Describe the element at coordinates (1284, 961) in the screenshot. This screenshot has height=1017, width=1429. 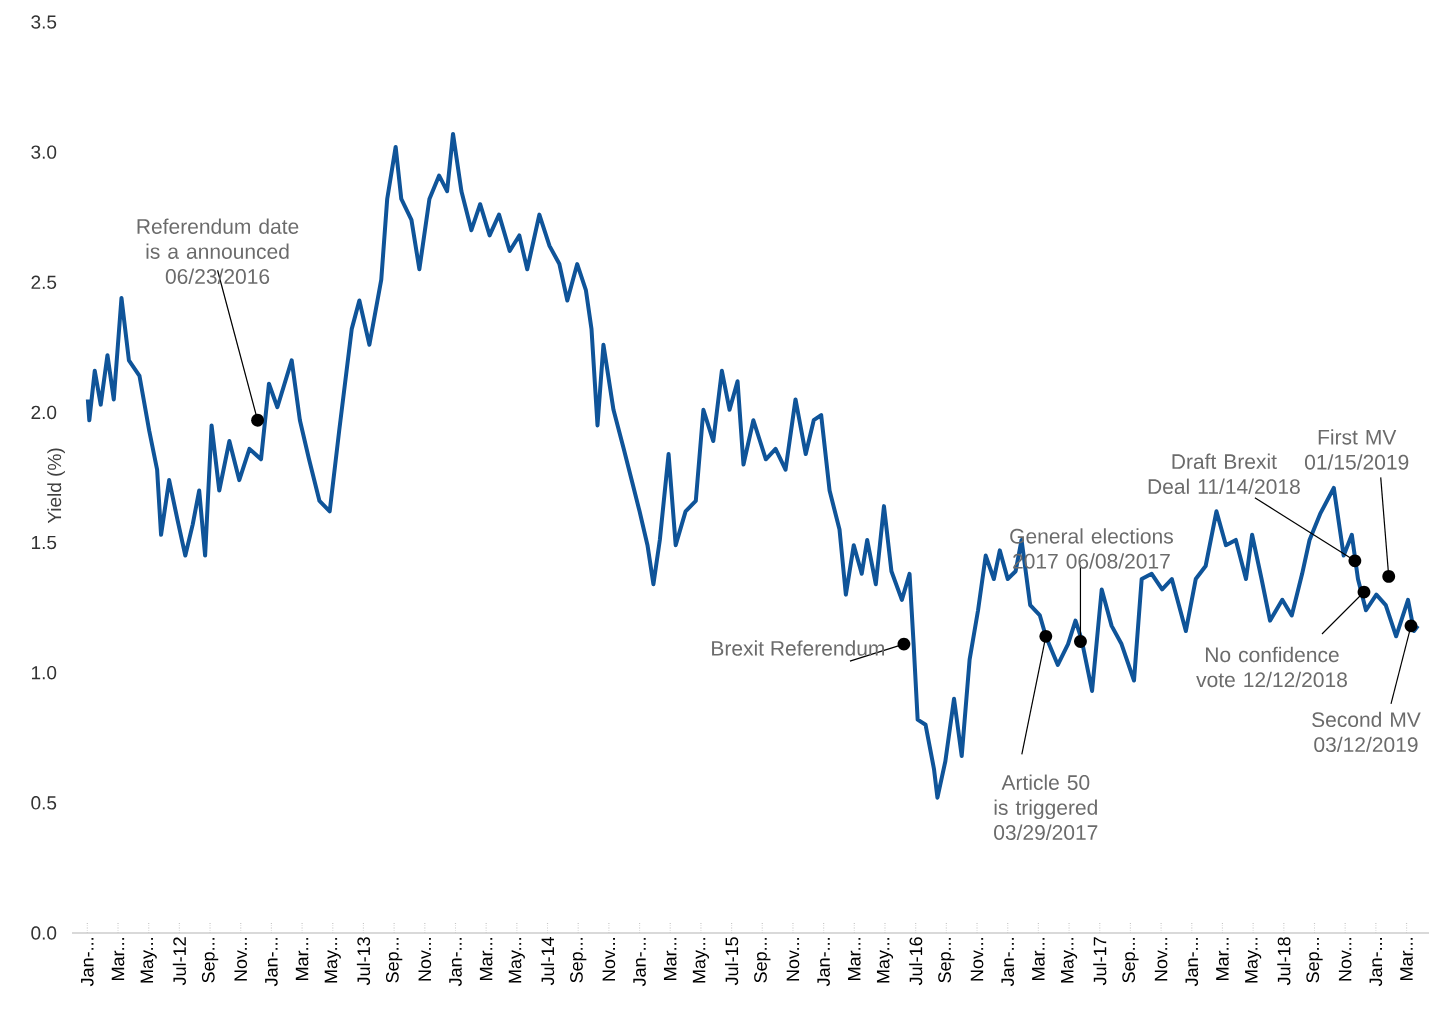
I see `x-tick-label: Jul-18` at that location.